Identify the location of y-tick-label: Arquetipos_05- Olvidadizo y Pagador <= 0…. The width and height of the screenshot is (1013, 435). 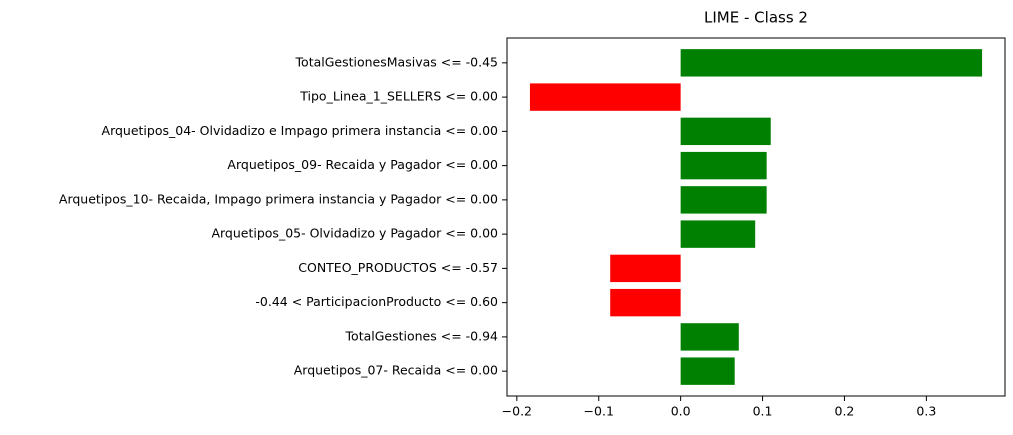
(354, 233).